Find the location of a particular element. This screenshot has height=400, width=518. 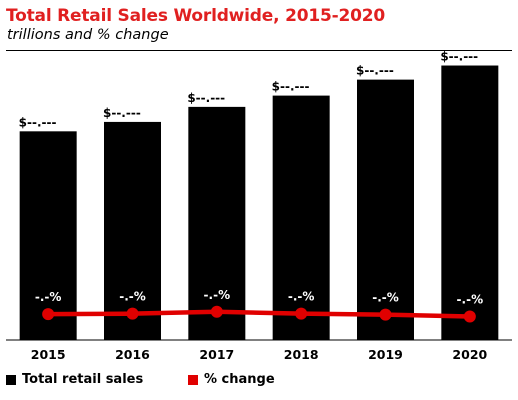

pct-change-label-2016: -.-% is located at coordinates (132, 297).